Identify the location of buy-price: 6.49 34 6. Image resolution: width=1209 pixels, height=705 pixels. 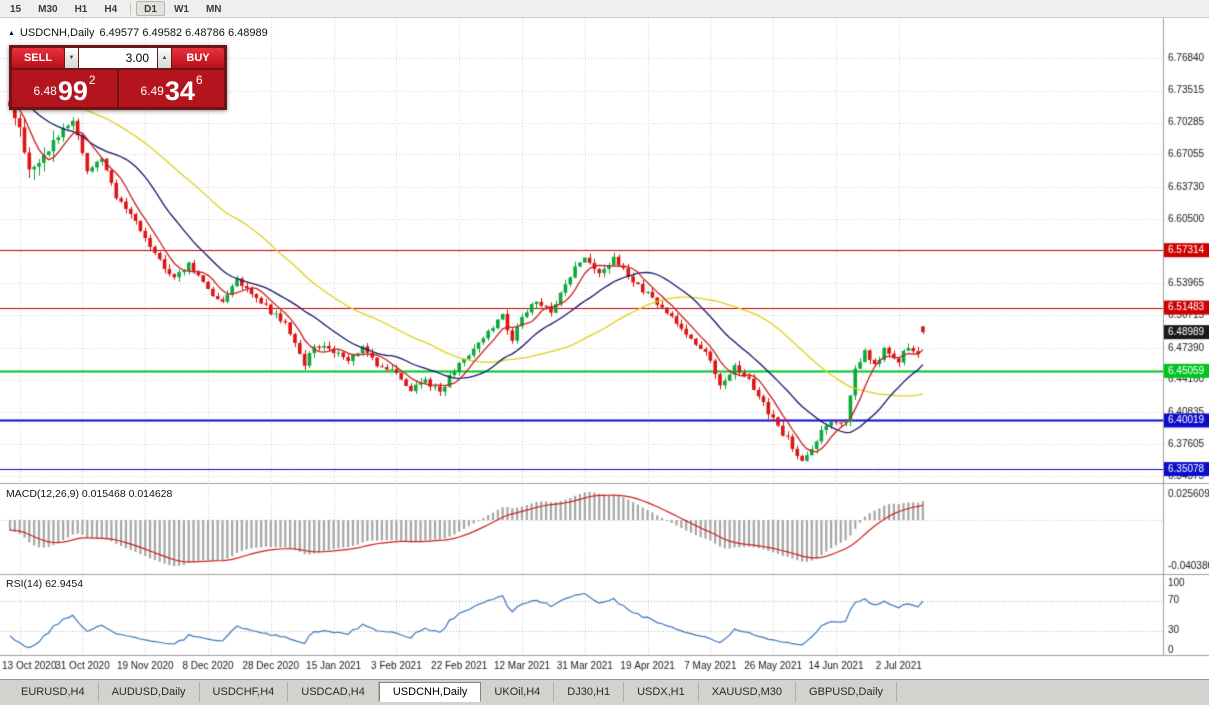
(171, 88).